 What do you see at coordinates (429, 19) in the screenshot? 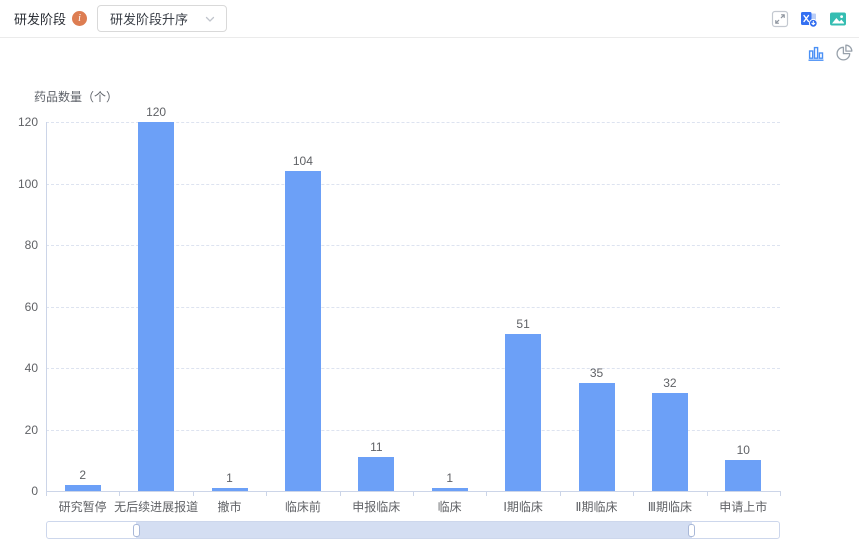
I see `panel-header: 研发阶段 i 研发阶段升序` at bounding box center [429, 19].